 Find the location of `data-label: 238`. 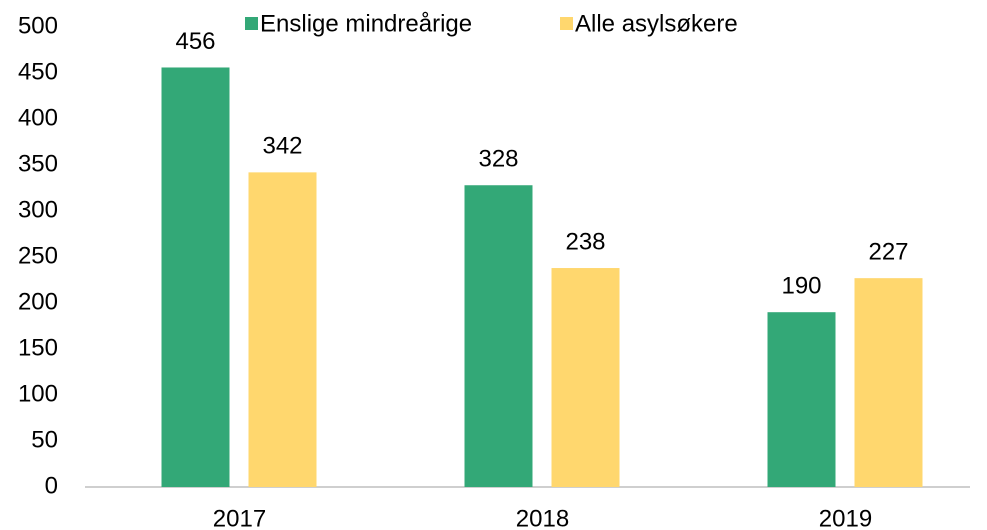

data-label: 238 is located at coordinates (585, 241).